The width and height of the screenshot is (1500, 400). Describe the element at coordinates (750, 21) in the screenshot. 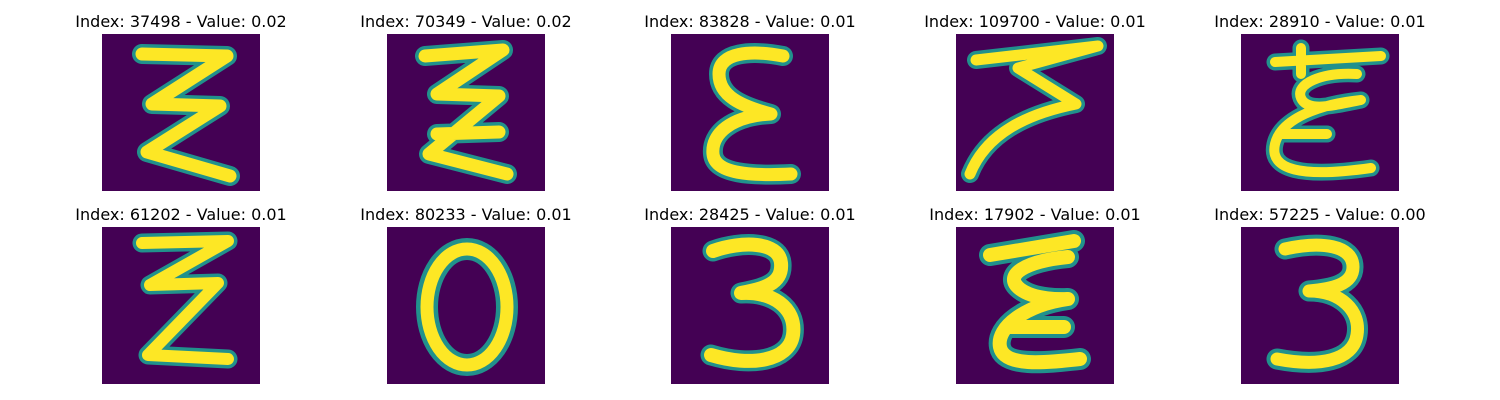

I see `sample-title: Index: 83828 - Value: 0.01` at that location.